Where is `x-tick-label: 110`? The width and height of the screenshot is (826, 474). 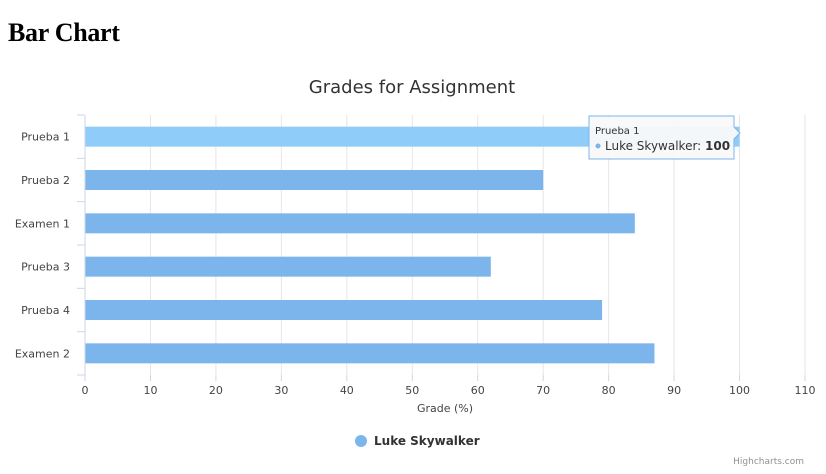 x-tick-label: 110 is located at coordinates (805, 390).